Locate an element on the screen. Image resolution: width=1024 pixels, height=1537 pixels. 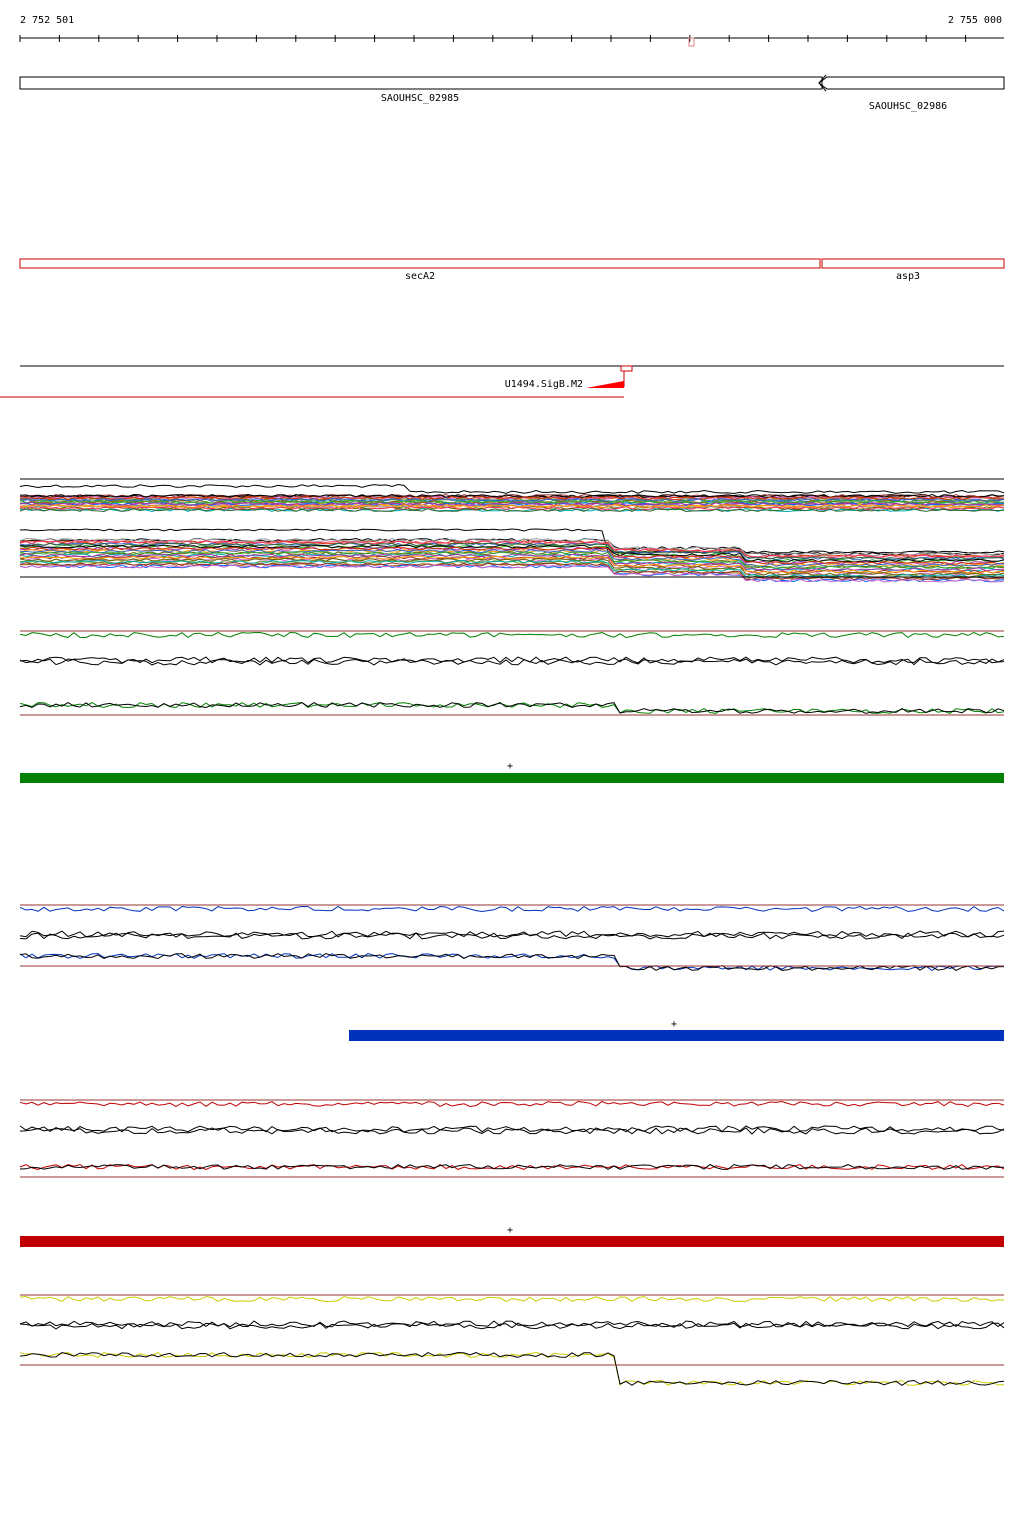
promoter-label: U1494.SigB.M2 is located at coordinates (544, 384).